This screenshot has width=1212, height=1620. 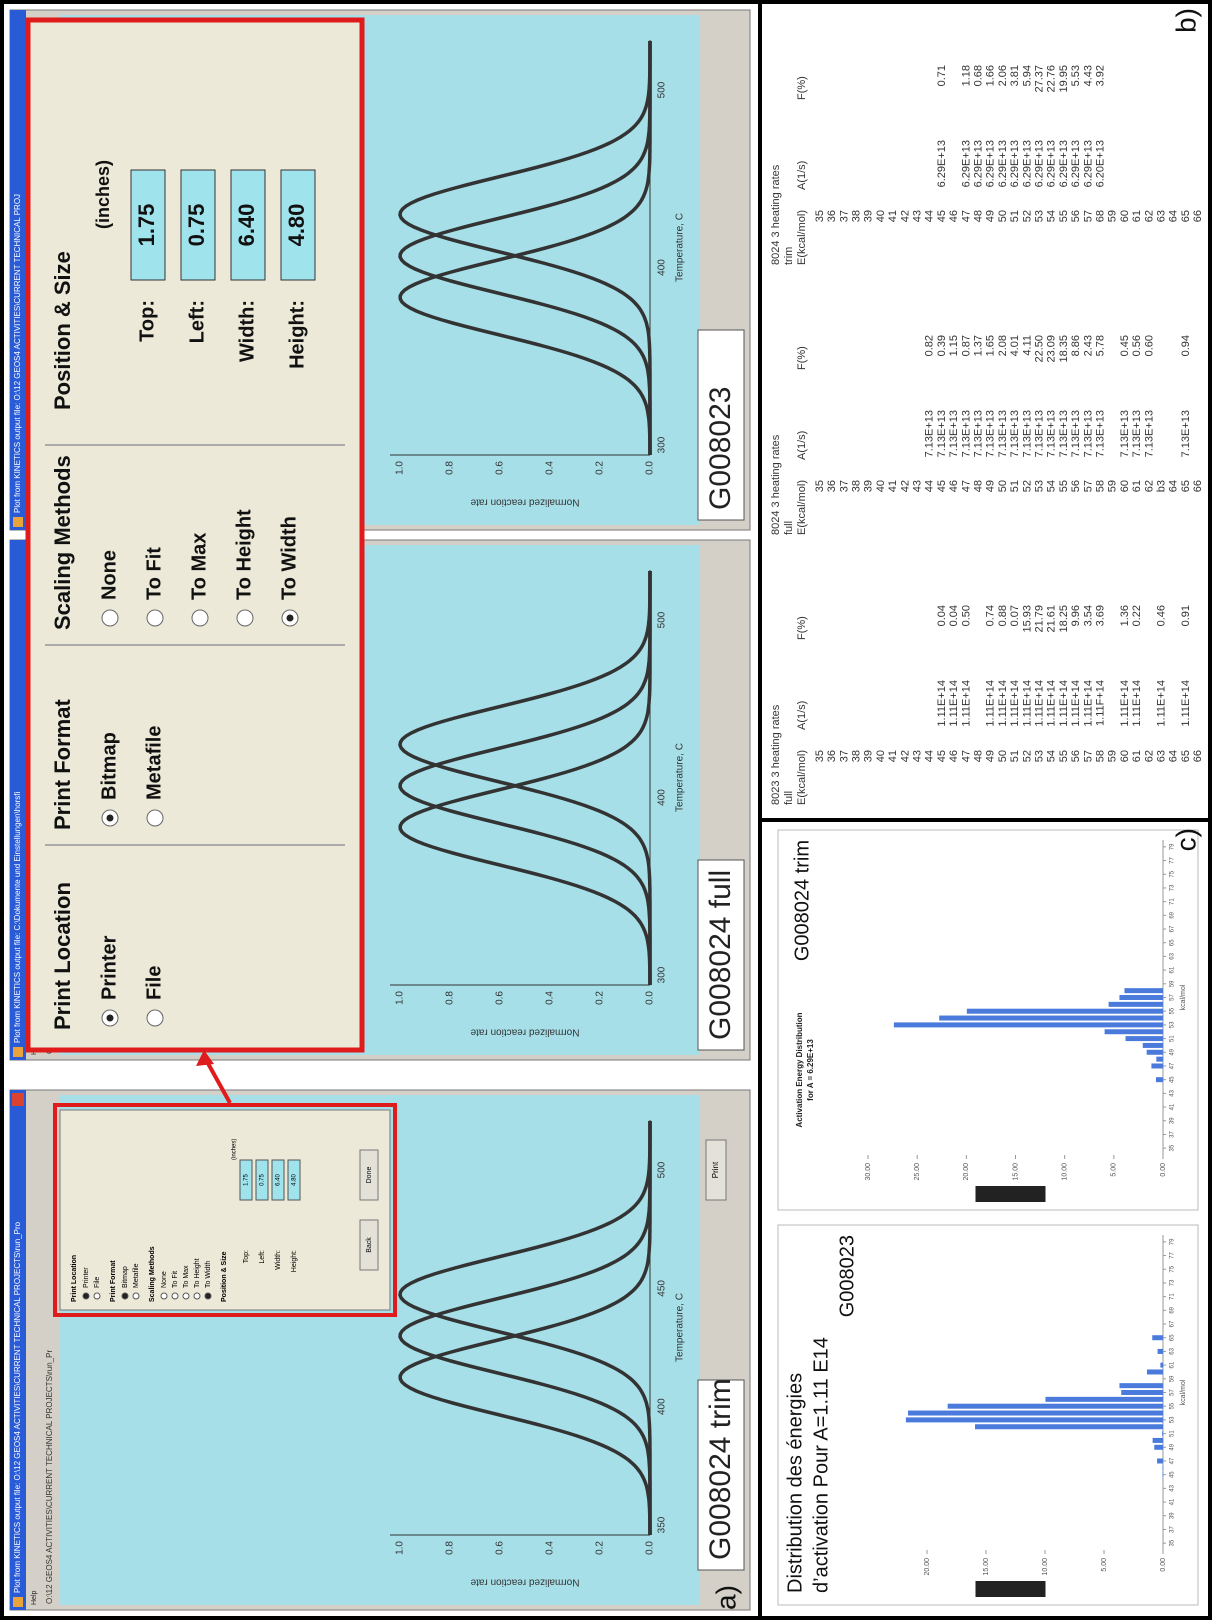 What do you see at coordinates (246, 1256) in the screenshot?
I see `small-field-label: Top:` at bounding box center [246, 1256].